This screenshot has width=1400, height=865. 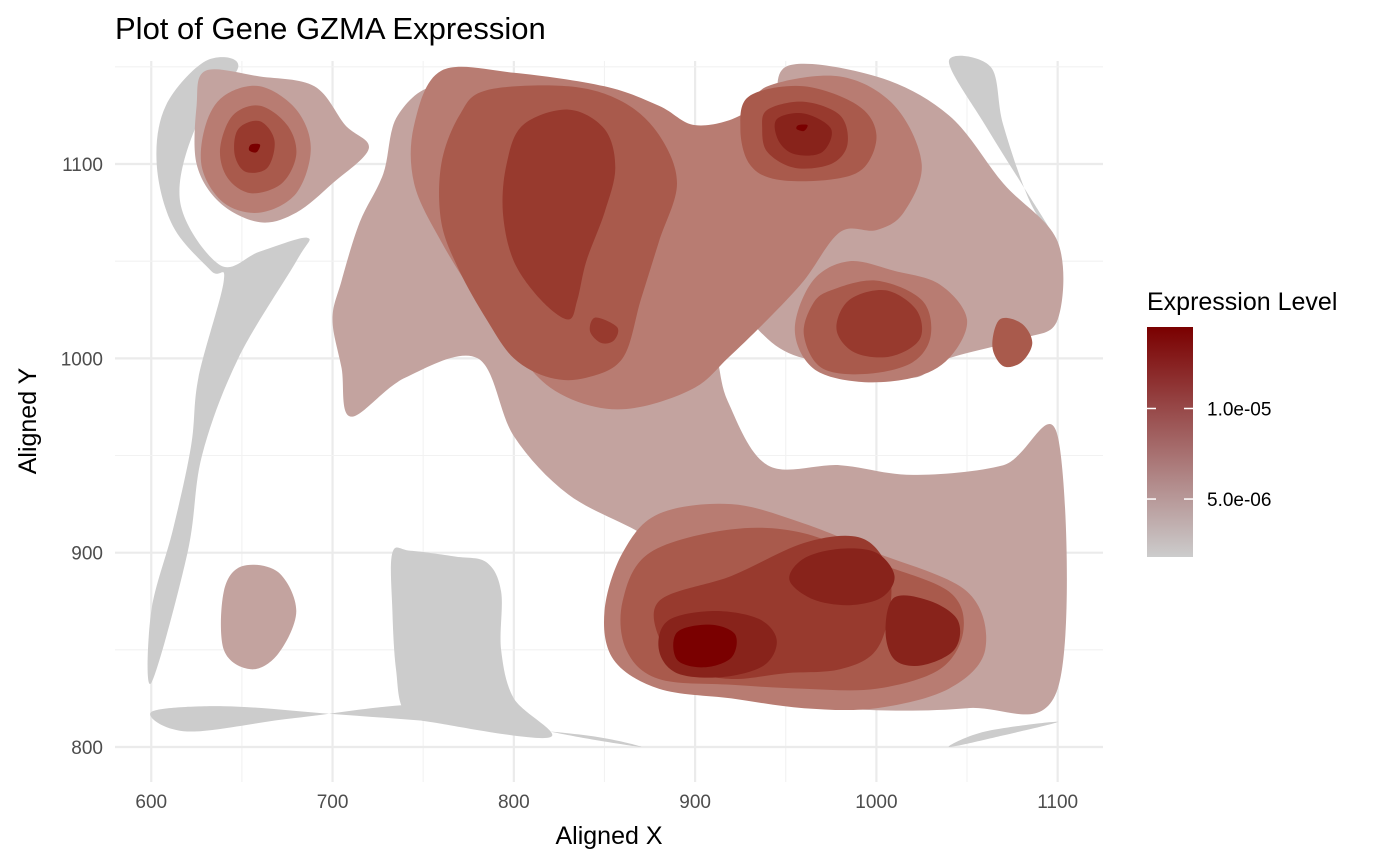 I want to click on legend-tick-label: 1.0e-05, so click(x=1239, y=409).